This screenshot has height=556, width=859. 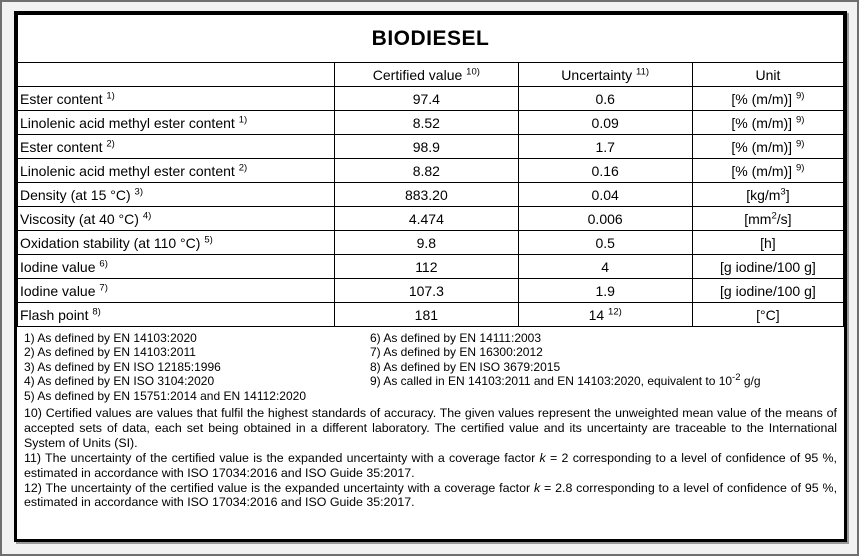 What do you see at coordinates (426, 218) in the screenshot?
I see `certified-value-cell: 4.474` at bounding box center [426, 218].